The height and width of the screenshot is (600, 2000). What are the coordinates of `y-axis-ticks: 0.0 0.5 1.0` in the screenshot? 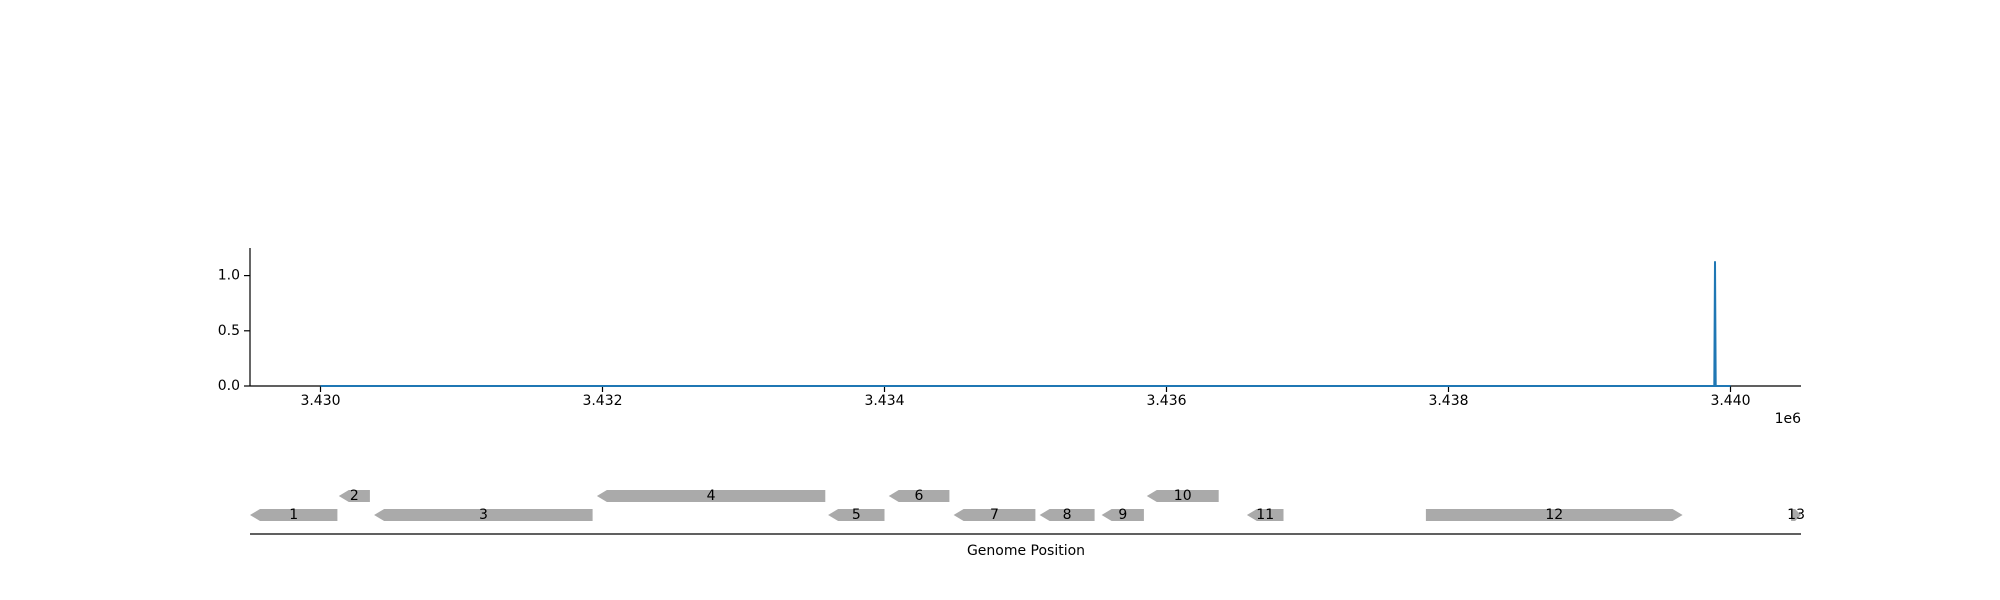 It's located at (234, 331).